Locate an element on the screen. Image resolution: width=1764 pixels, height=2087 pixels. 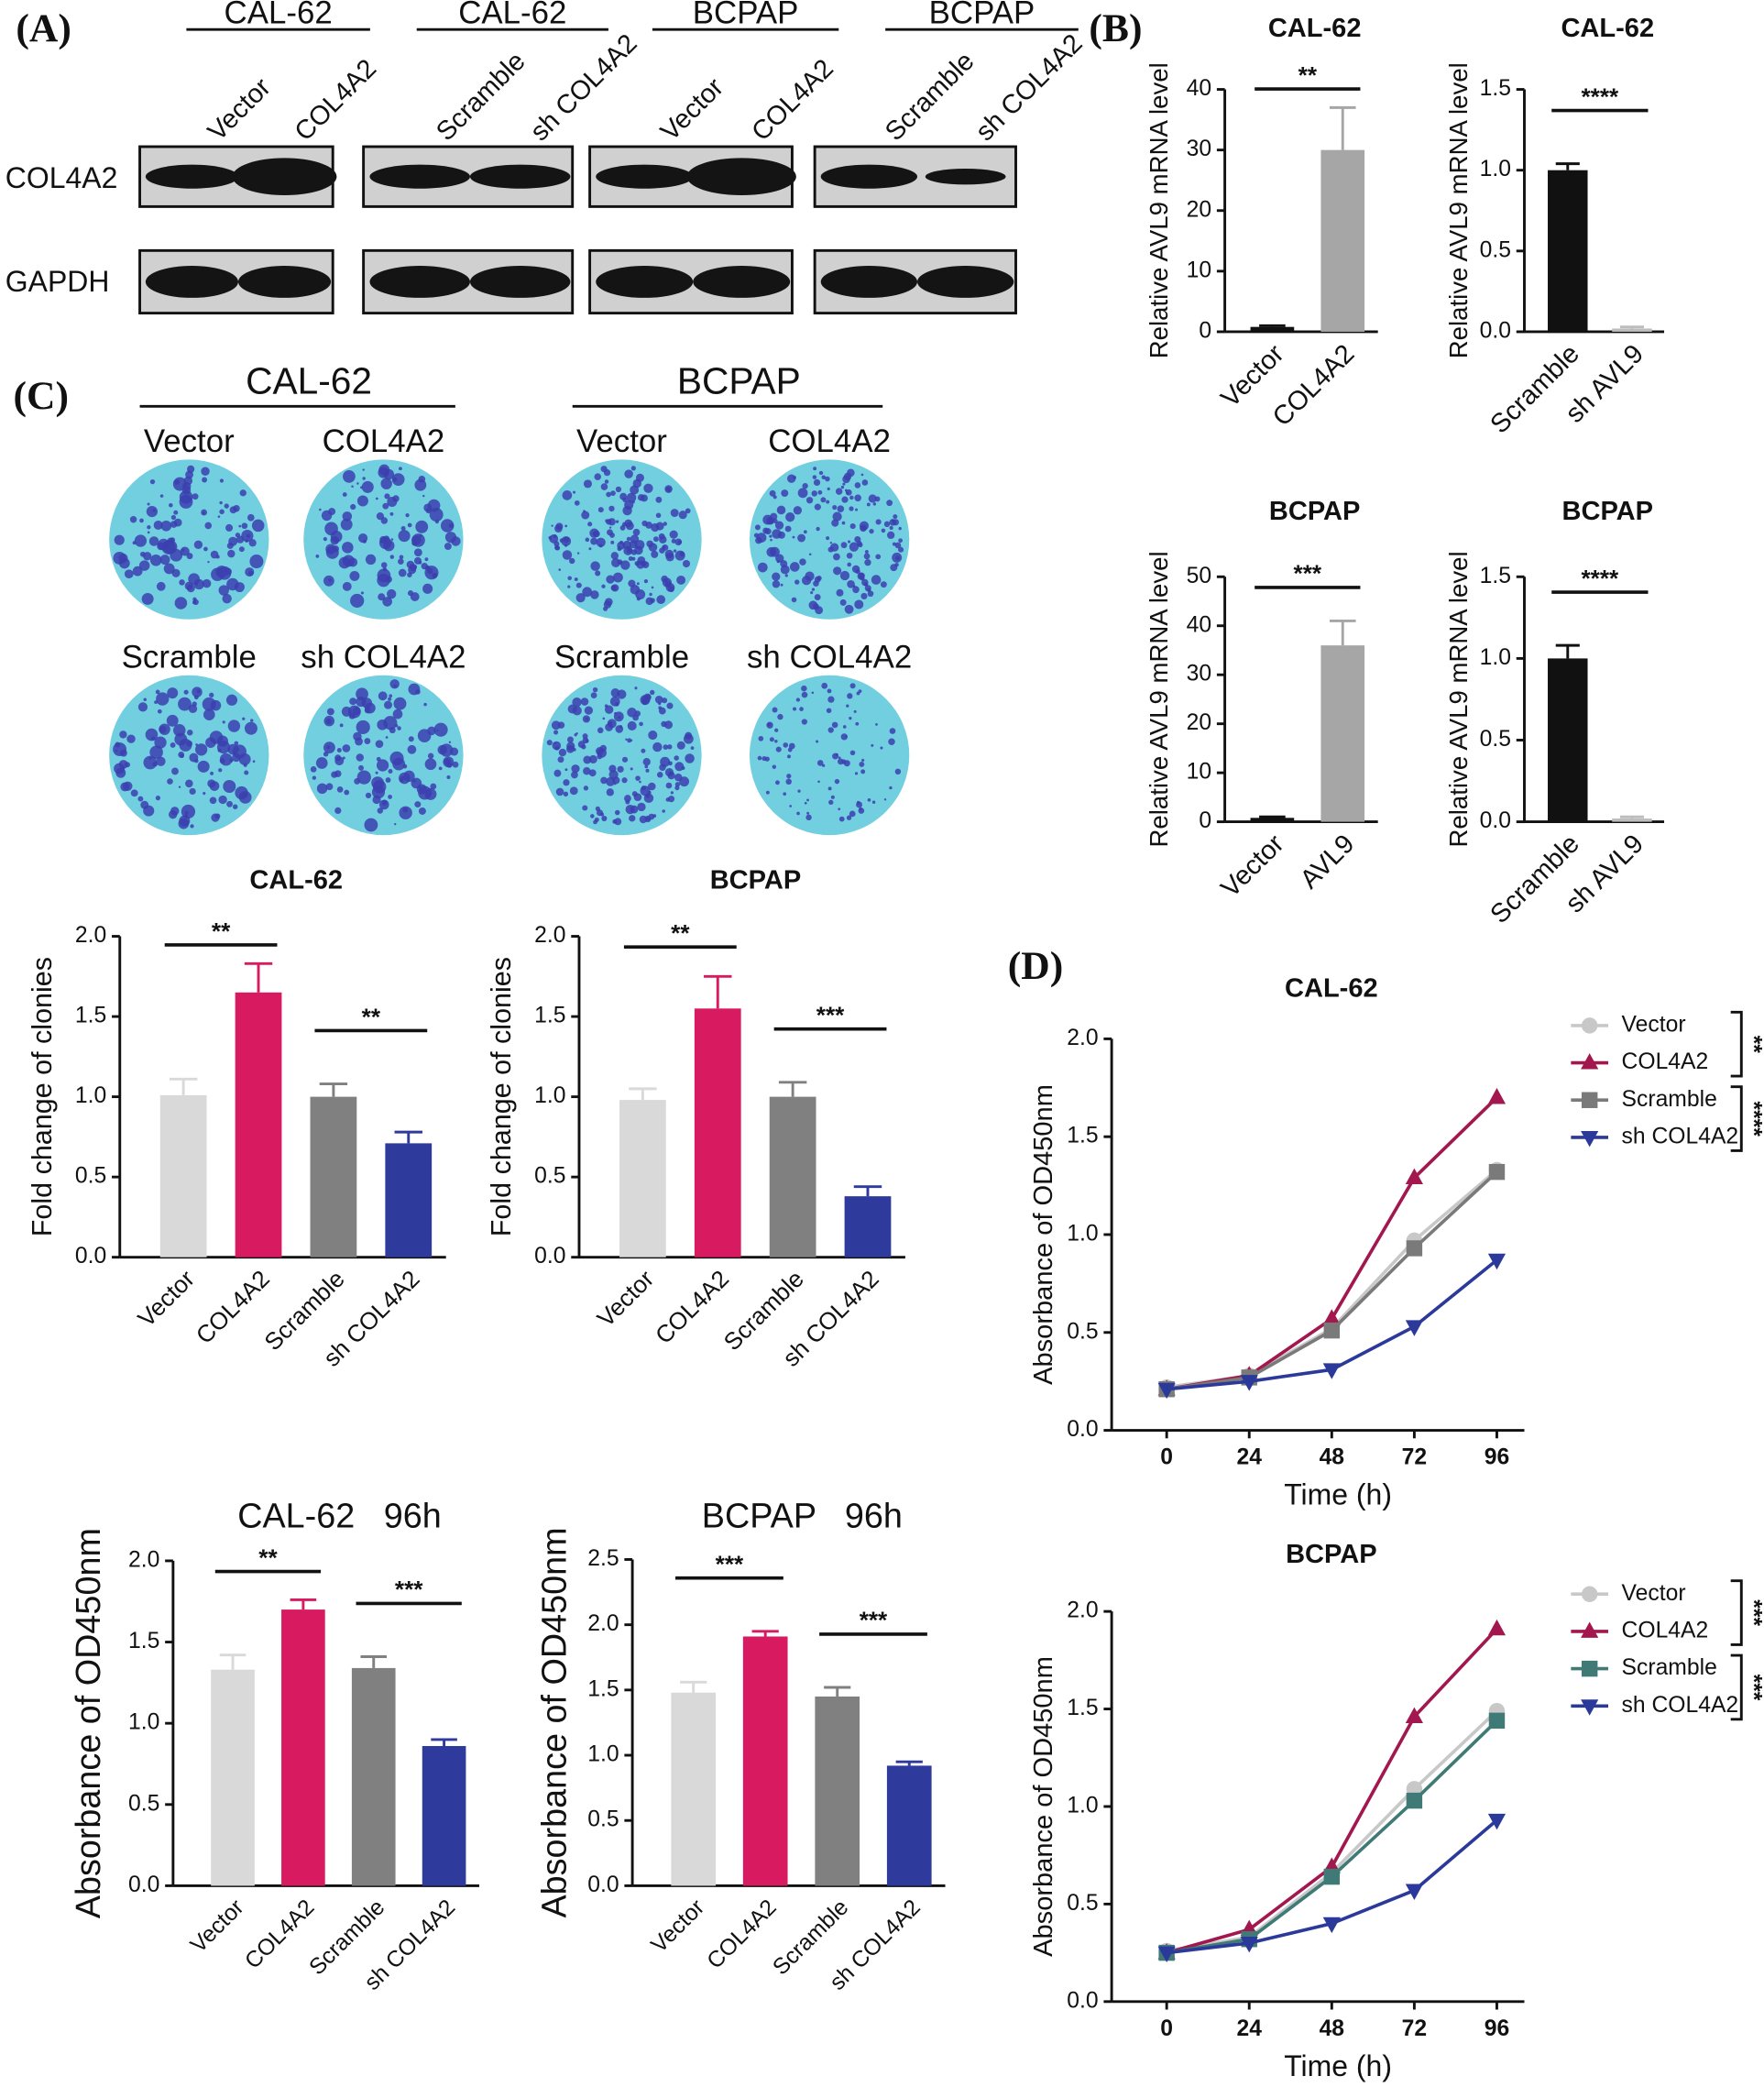
y-tick-label: 2.0 is located at coordinates (549, 935).